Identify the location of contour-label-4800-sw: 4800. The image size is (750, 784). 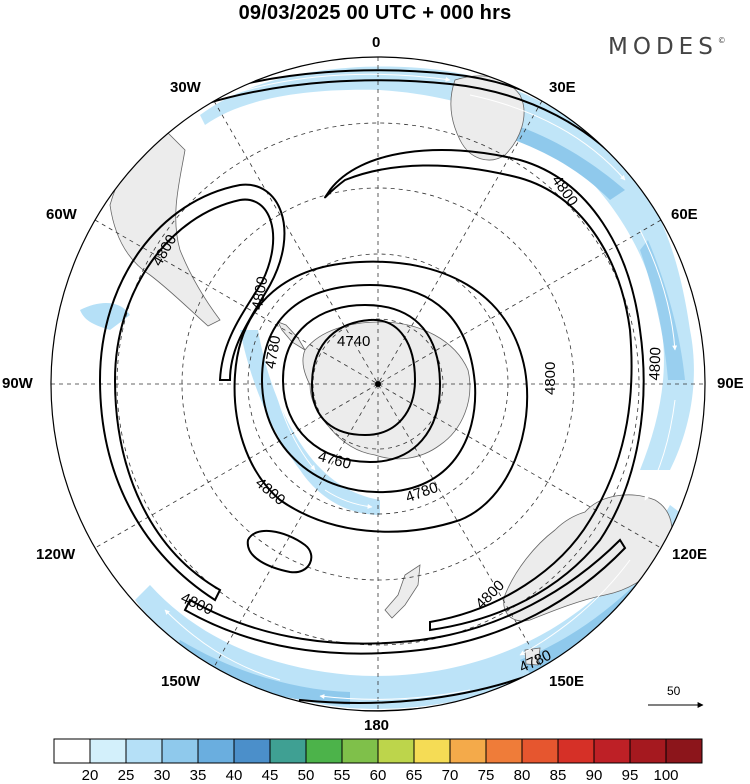
(270, 491).